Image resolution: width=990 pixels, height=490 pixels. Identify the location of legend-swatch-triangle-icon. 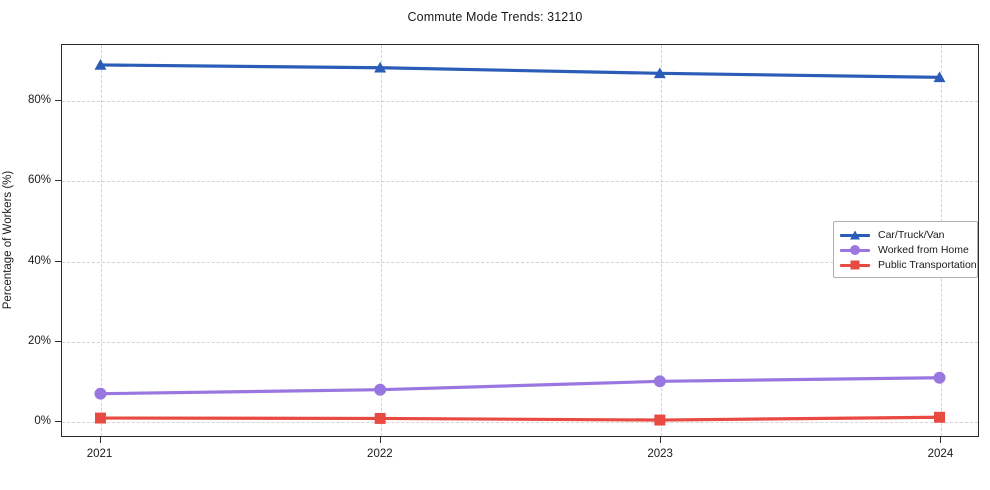
(855, 235).